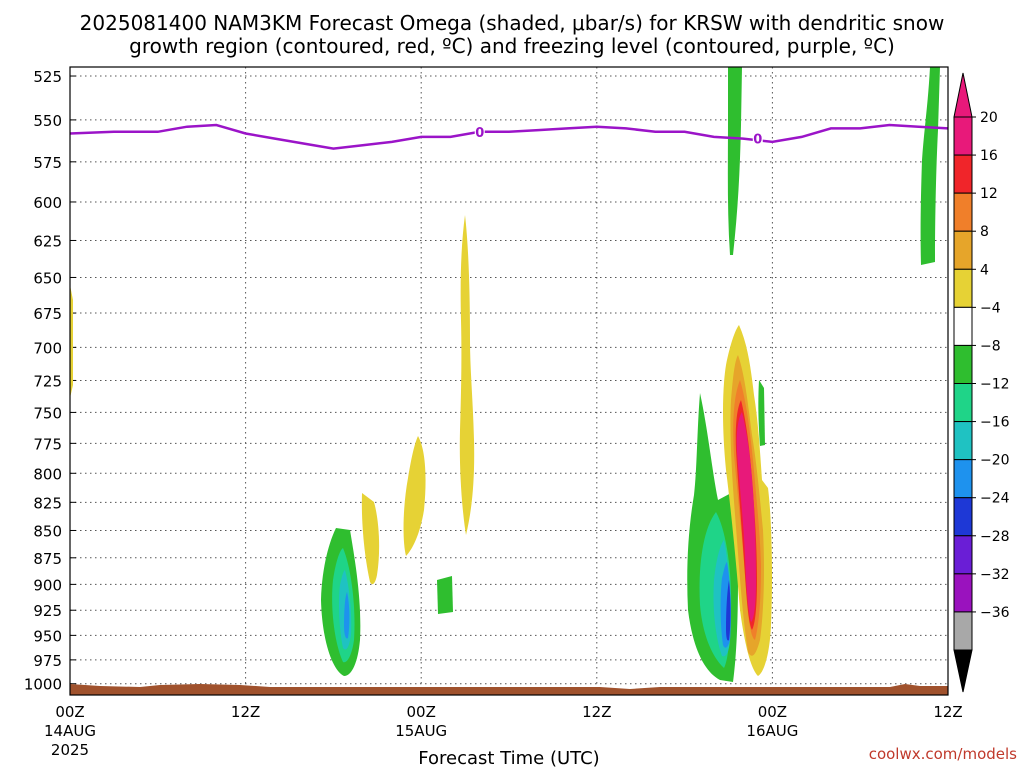 The image size is (1024, 768). I want to click on y-tick-label: 725, so click(47, 381).